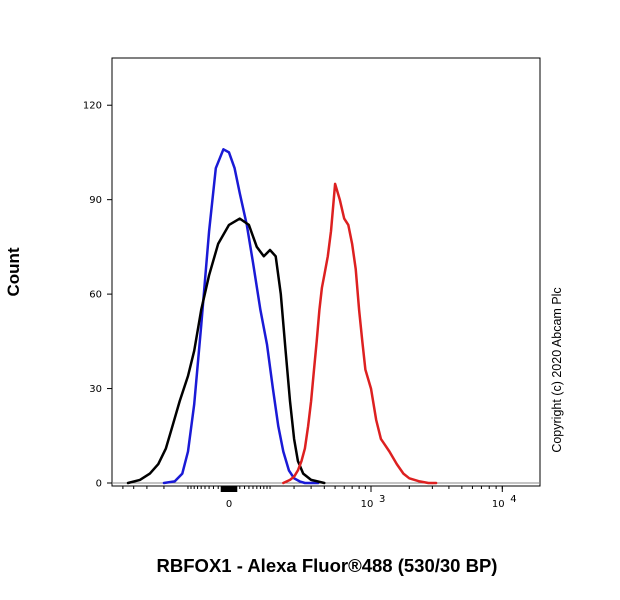  I want to click on y-axis-title: Count, so click(13, 271).